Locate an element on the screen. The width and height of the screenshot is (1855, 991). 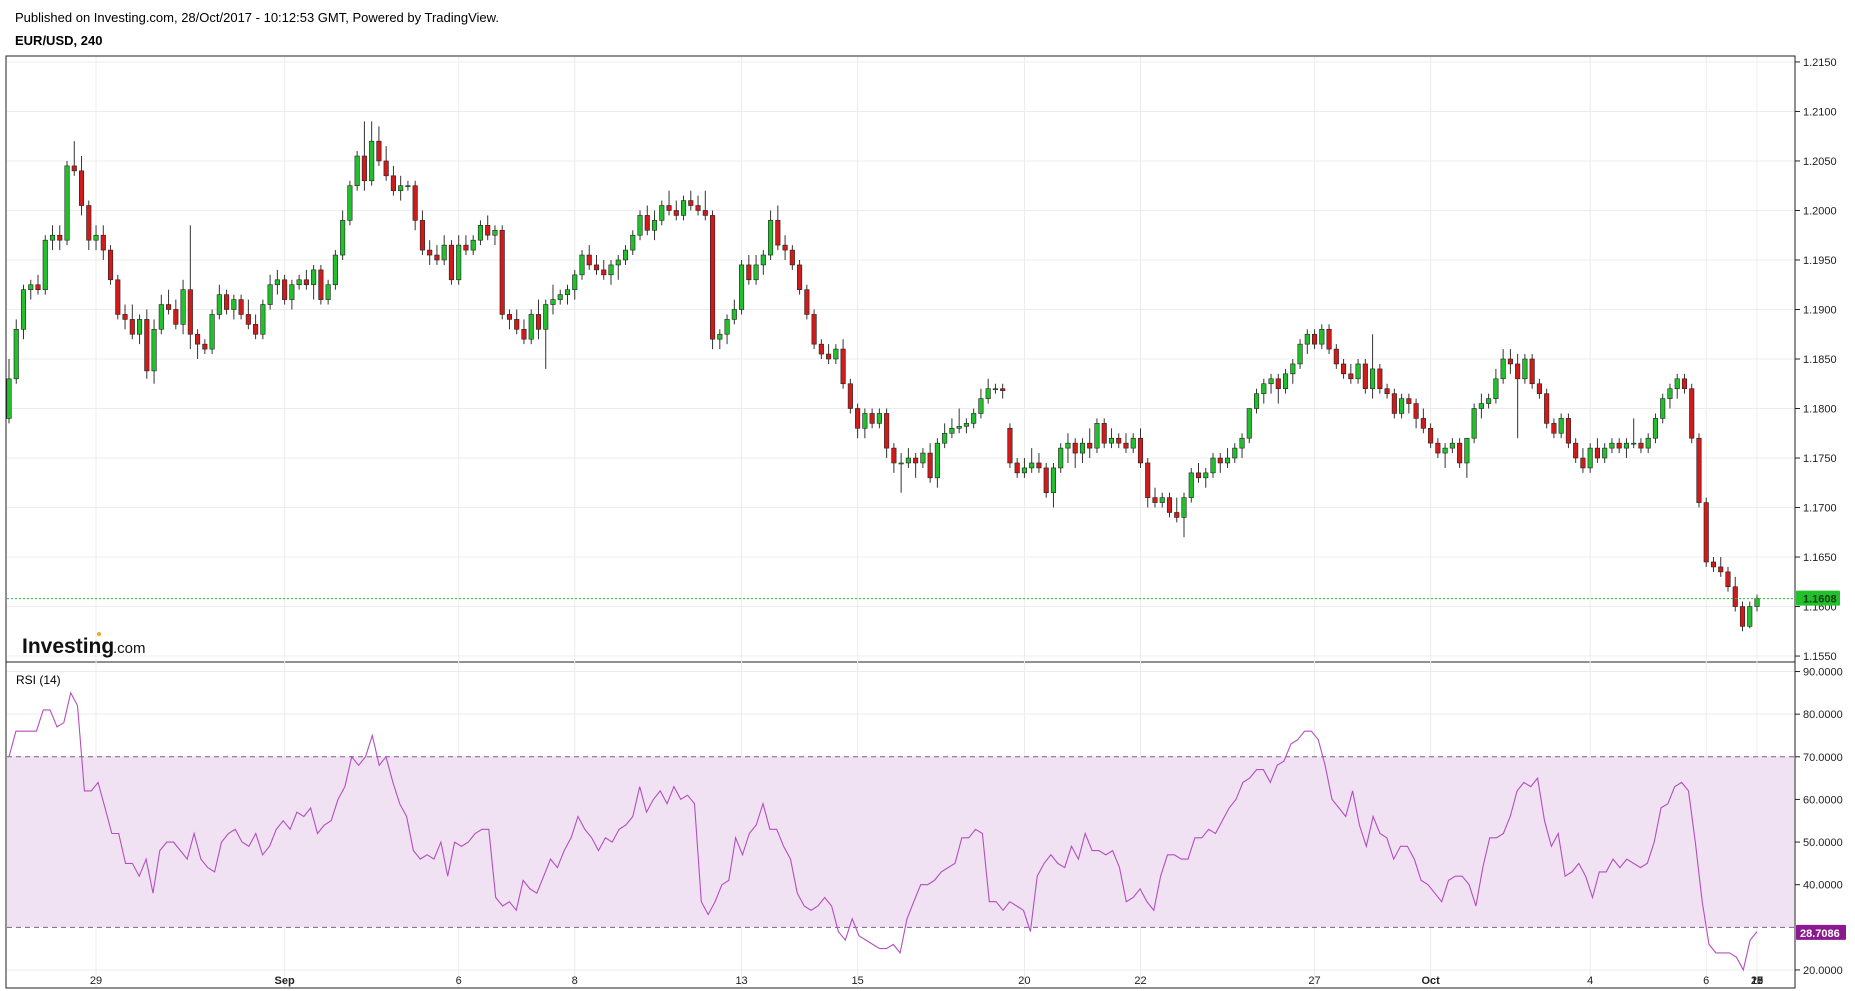
price-tick-label: 1.1650 is located at coordinates (1820, 558).